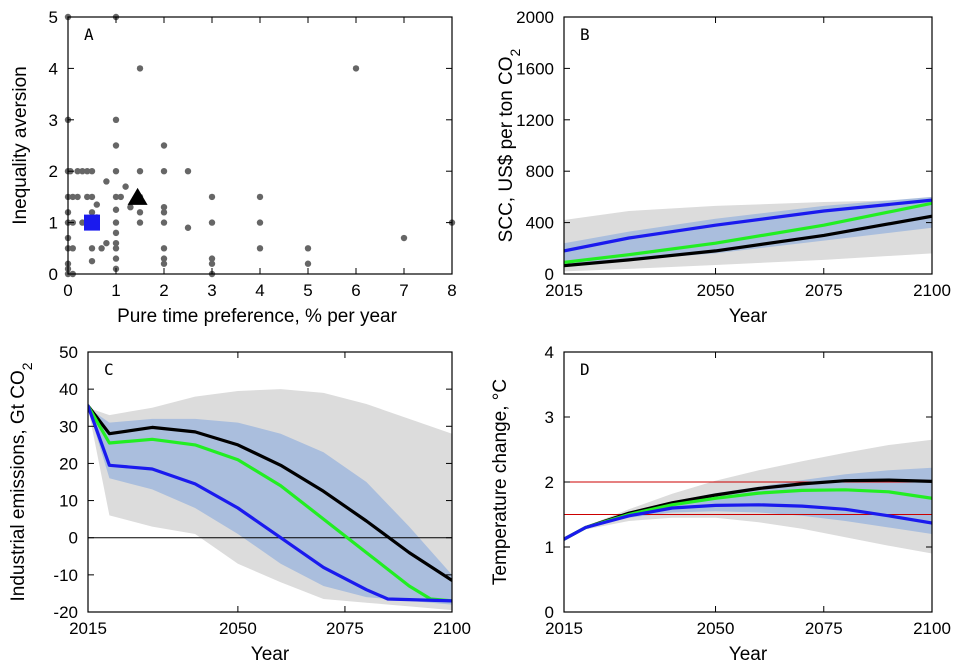 The image size is (957, 672). What do you see at coordinates (68, 501) in the screenshot?
I see `y-tick-label: 10` at bounding box center [68, 501].